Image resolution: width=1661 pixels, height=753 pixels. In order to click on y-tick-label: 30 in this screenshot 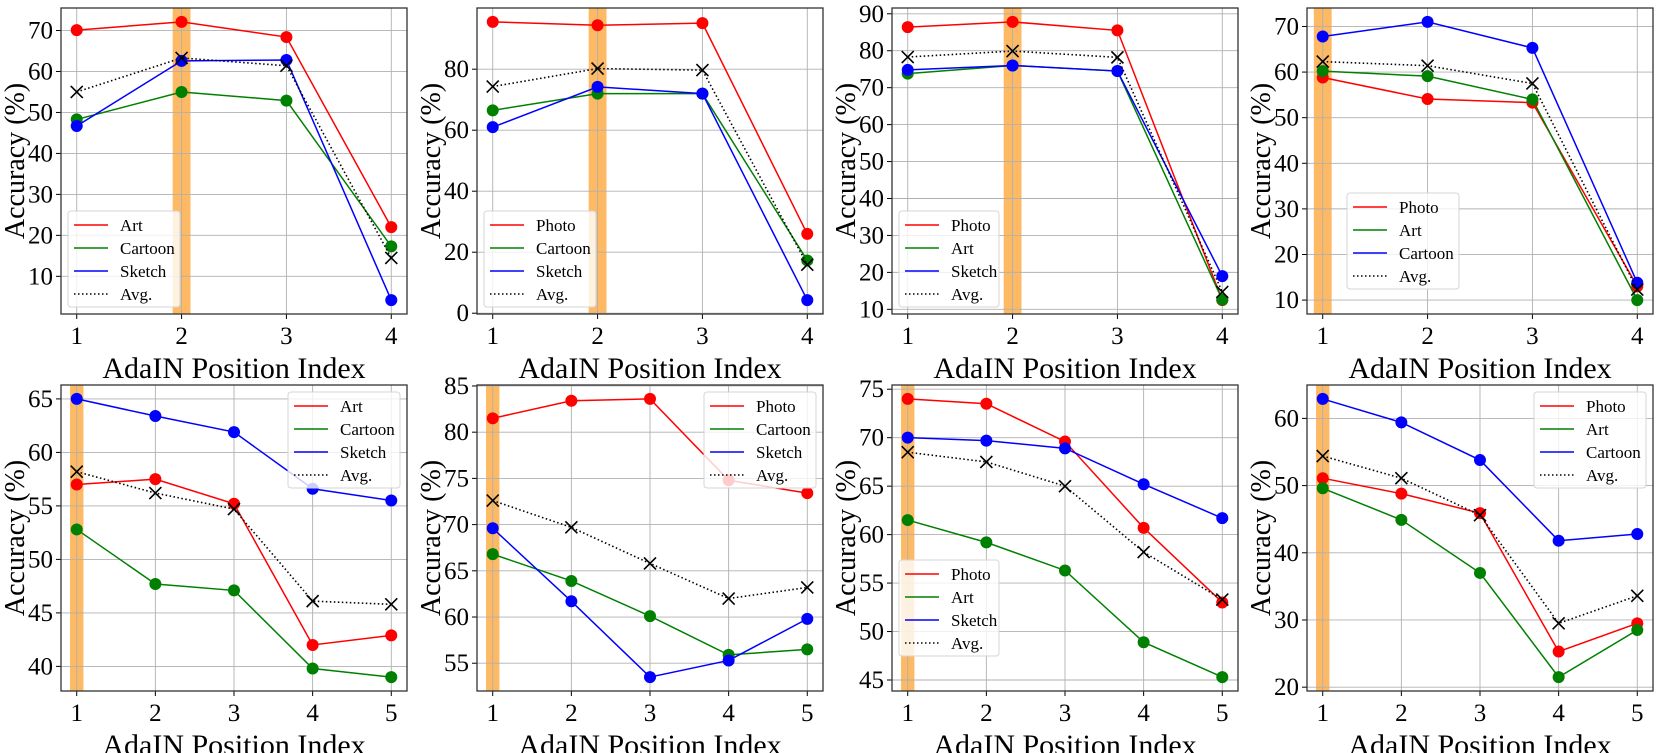, I will do `click(1286, 209)`.